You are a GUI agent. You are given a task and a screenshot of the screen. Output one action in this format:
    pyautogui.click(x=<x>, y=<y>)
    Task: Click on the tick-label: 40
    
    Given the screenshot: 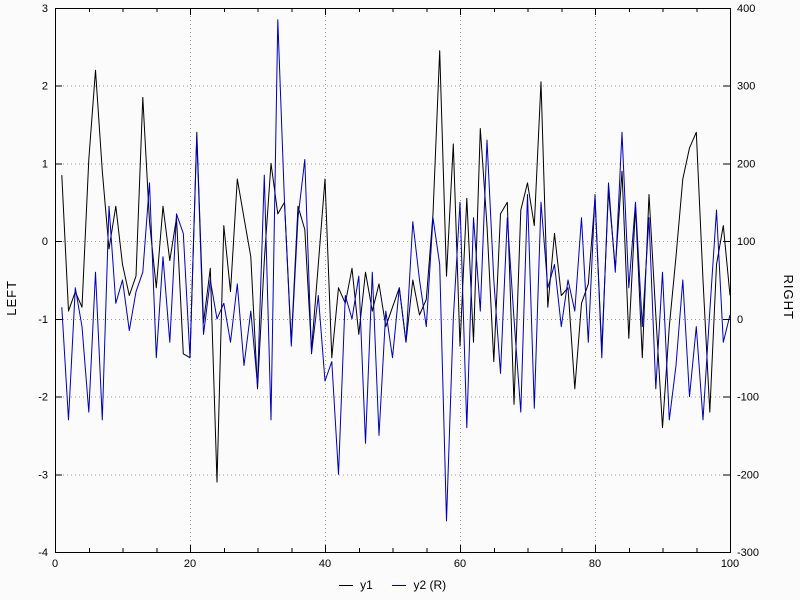 What is the action you would take?
    pyautogui.click(x=325, y=564)
    